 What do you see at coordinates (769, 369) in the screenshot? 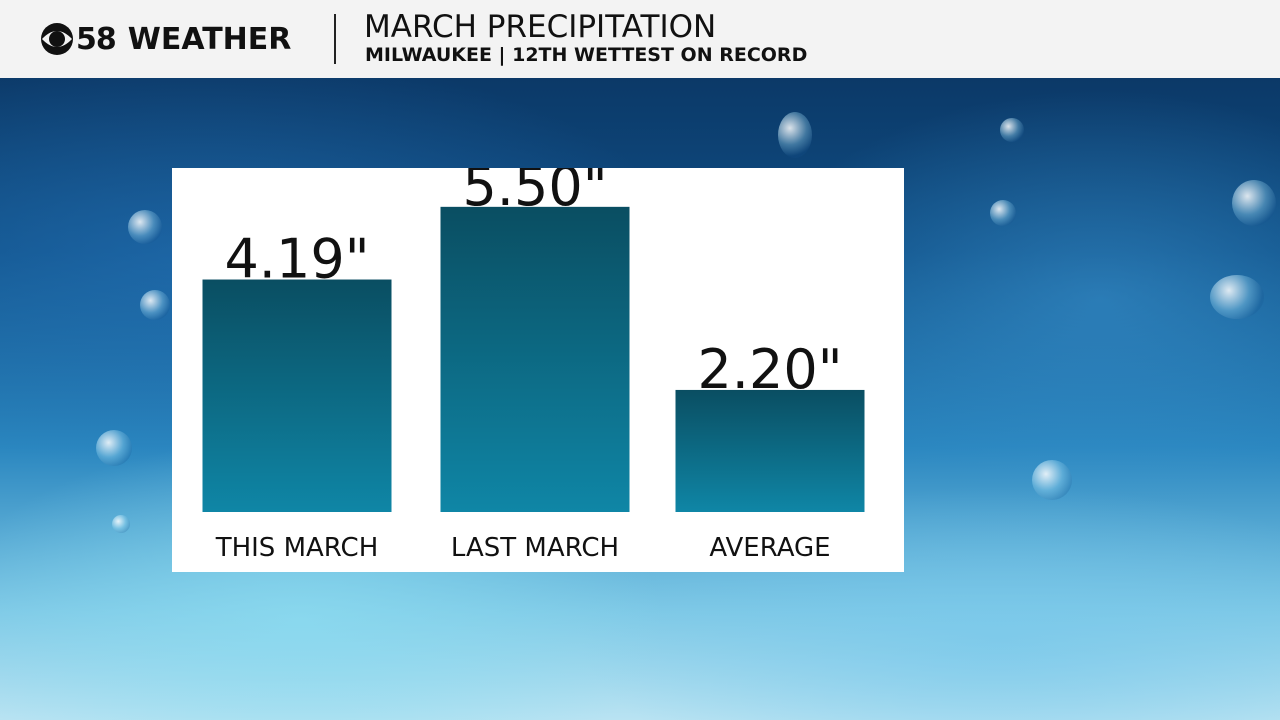
I see `value-label: 2.20"` at bounding box center [769, 369].